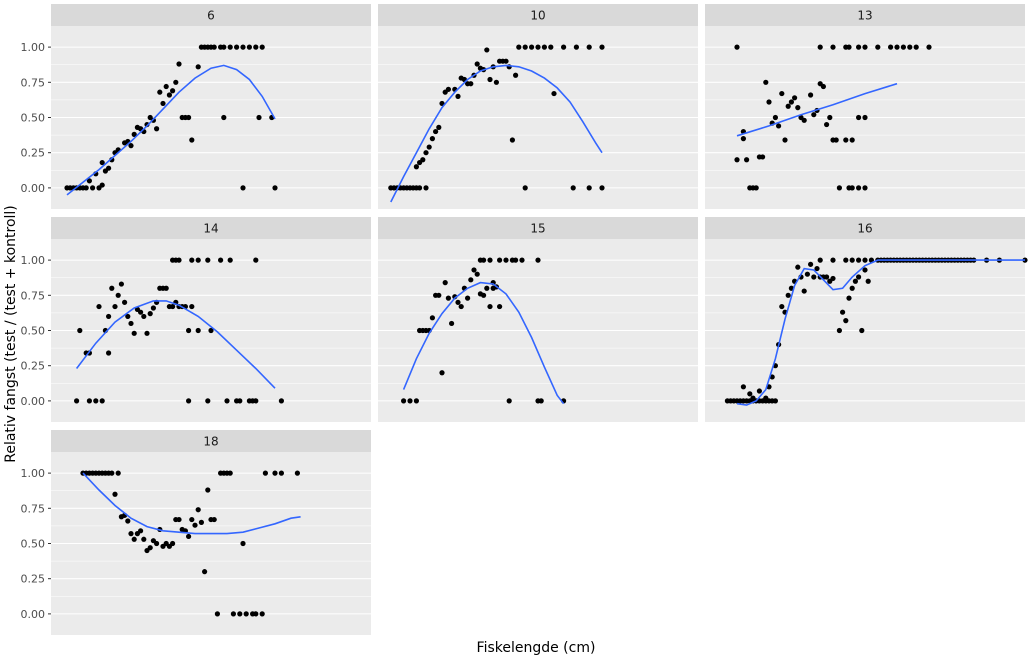 This screenshot has width=1030, height=661. Describe the element at coordinates (538, 319) in the screenshot. I see `facet-panel-15: 15` at that location.